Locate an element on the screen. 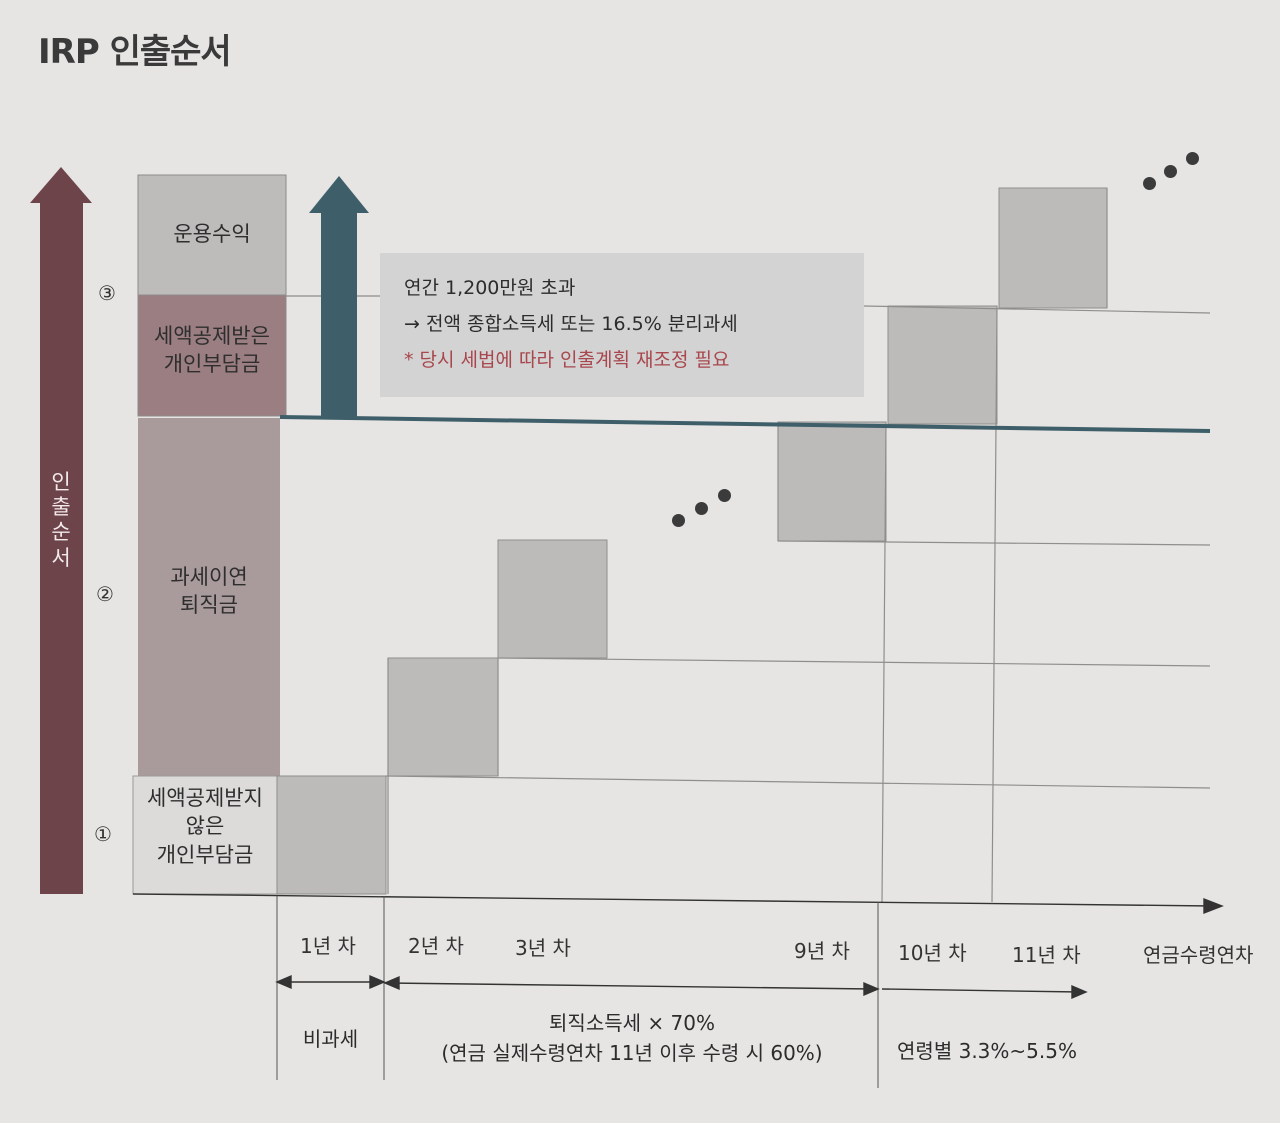 The image size is (1280, 1123). label-line: 퇴직금 is located at coordinates (209, 605).